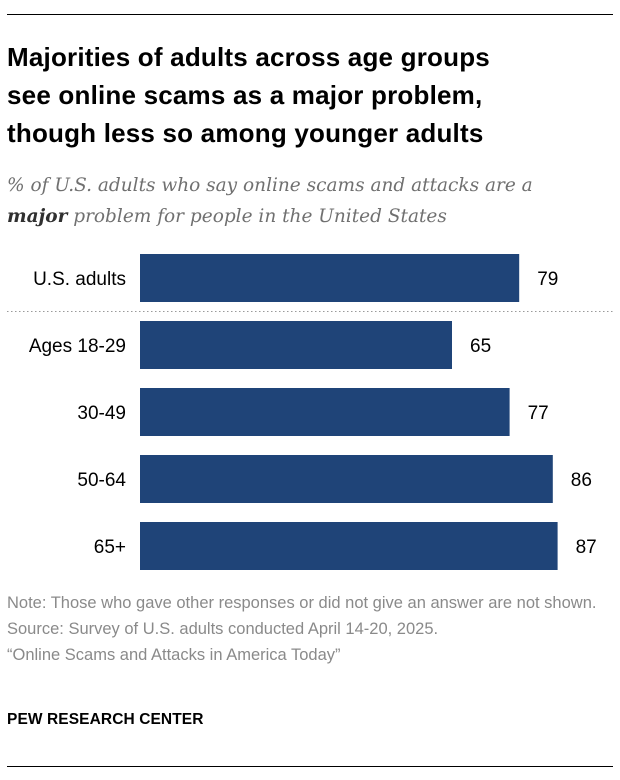 This screenshot has width=620, height=780. Describe the element at coordinates (547, 279) in the screenshot. I see `value-label-u-s-adults: 79` at that location.